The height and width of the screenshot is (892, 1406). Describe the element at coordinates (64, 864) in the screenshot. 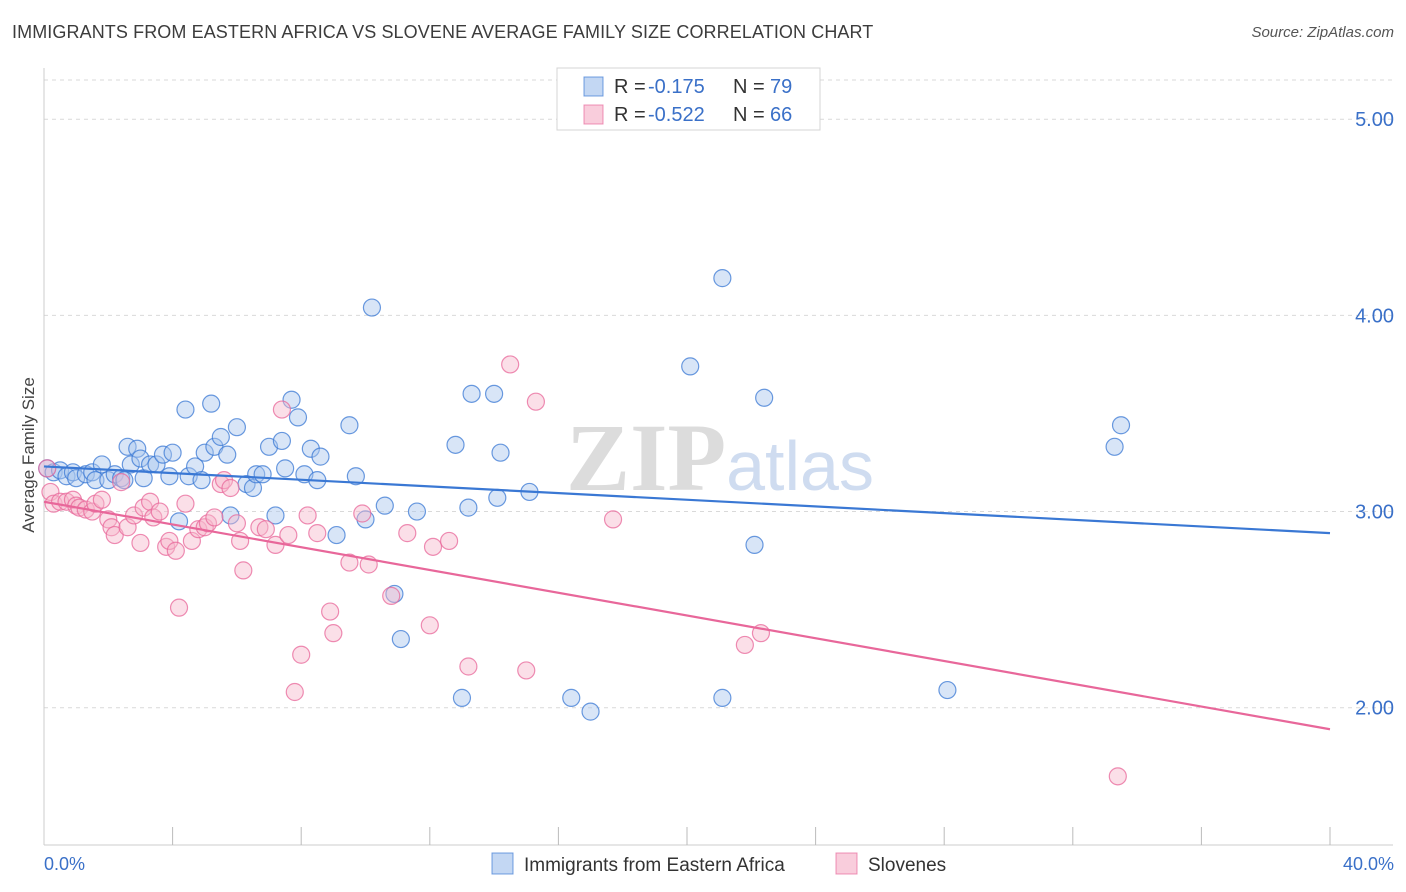

I see `x-tick-label: 0.0%` at that location.